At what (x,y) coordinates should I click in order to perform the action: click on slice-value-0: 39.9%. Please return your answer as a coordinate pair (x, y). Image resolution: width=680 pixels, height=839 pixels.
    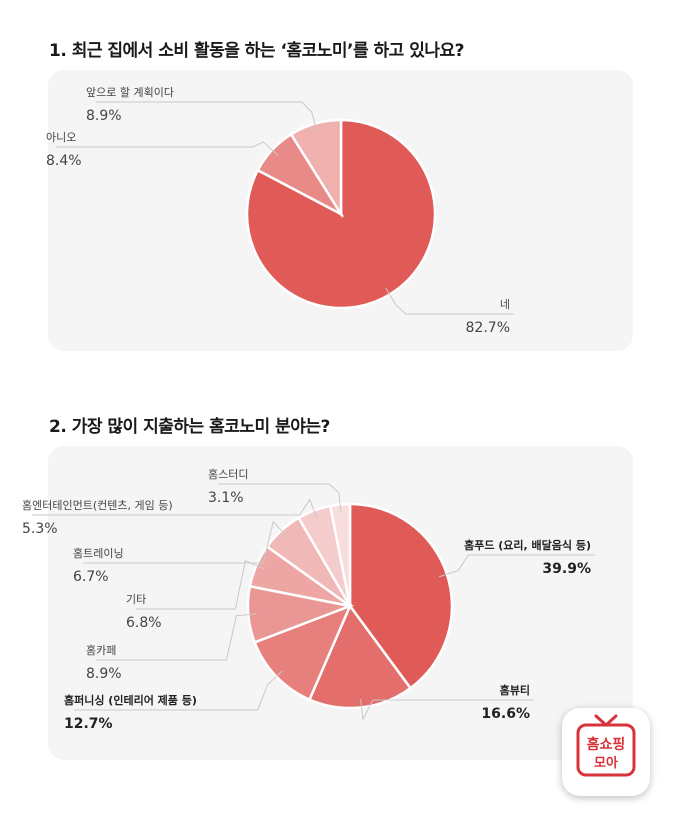
    Looking at the image, I should click on (566, 569).